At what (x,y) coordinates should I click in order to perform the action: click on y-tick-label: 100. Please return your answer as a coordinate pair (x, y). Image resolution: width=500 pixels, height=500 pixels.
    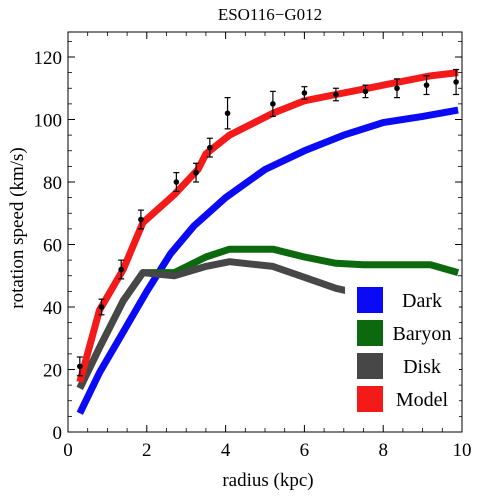
    Looking at the image, I should click on (48, 121).